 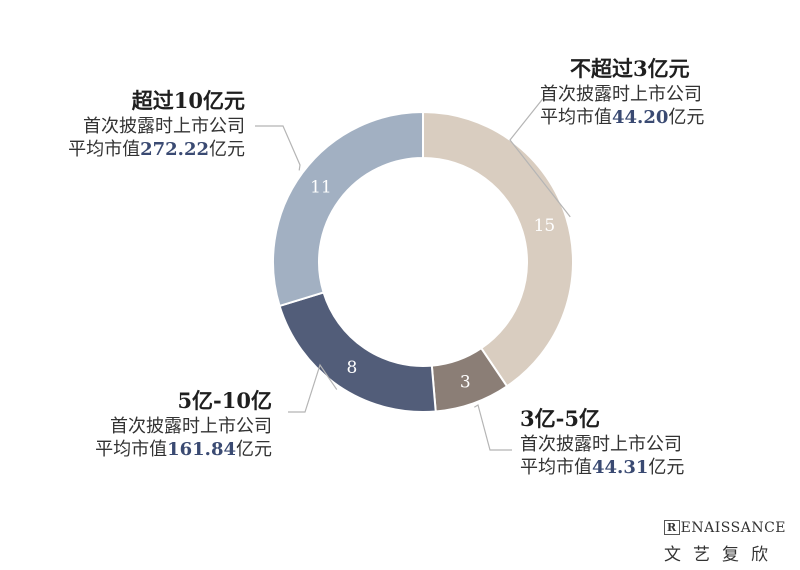 I want to click on callout-avg-value: 161.84, so click(x=201, y=449).